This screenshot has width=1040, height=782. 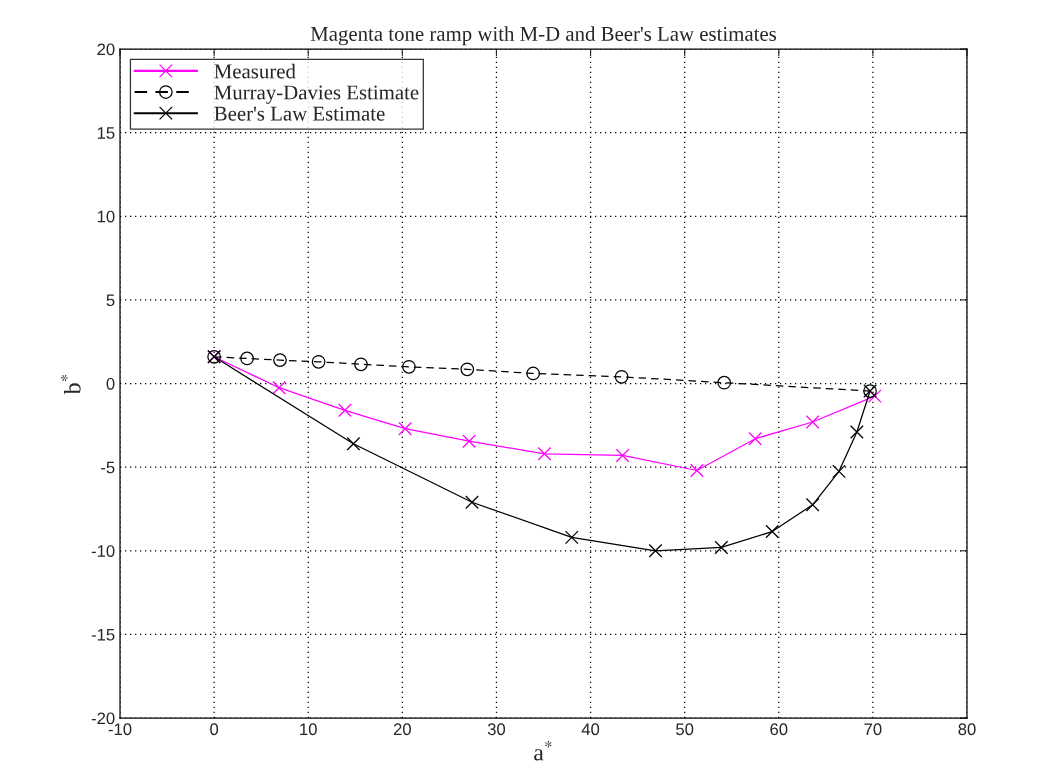 What do you see at coordinates (779, 729) in the screenshot?
I see `x-tick-label: 60` at bounding box center [779, 729].